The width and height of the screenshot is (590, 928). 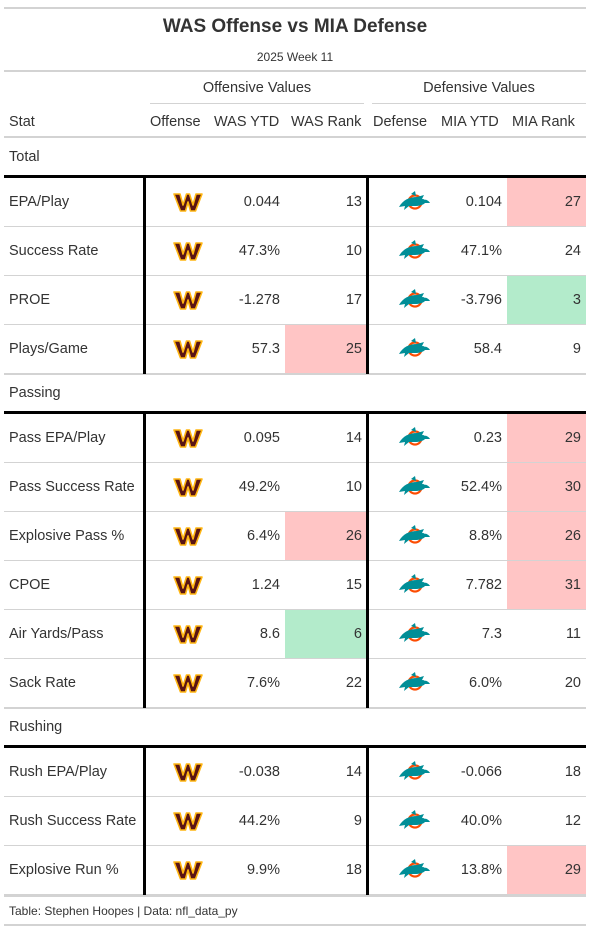 I want to click on was-rank-value: 13, so click(x=353, y=202).